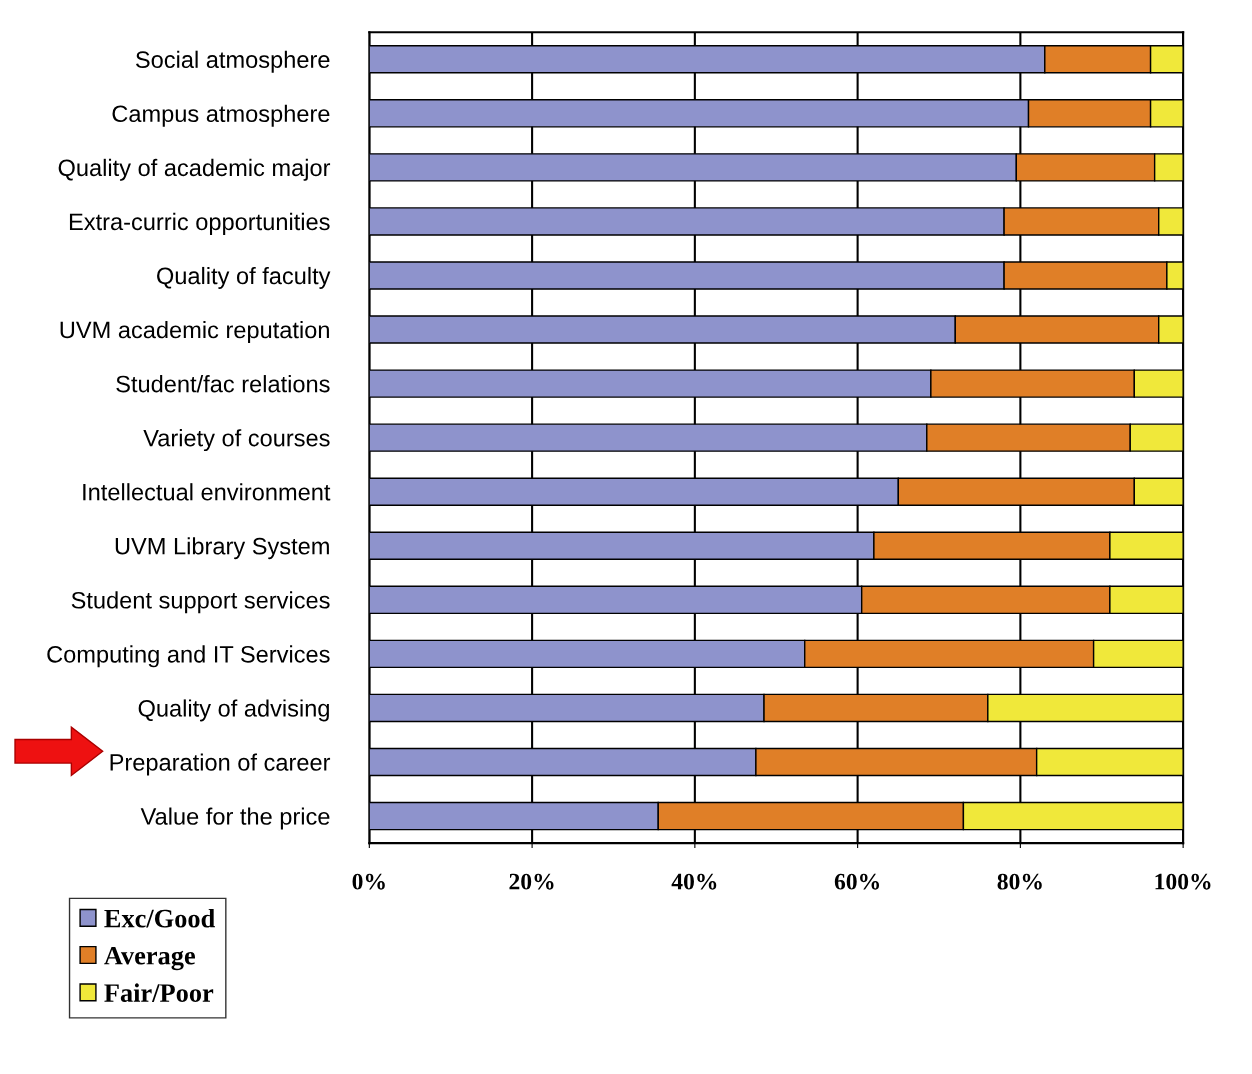 This screenshot has height=1074, width=1252. What do you see at coordinates (159, 918) in the screenshot?
I see `legend-label: Exc/Good` at bounding box center [159, 918].